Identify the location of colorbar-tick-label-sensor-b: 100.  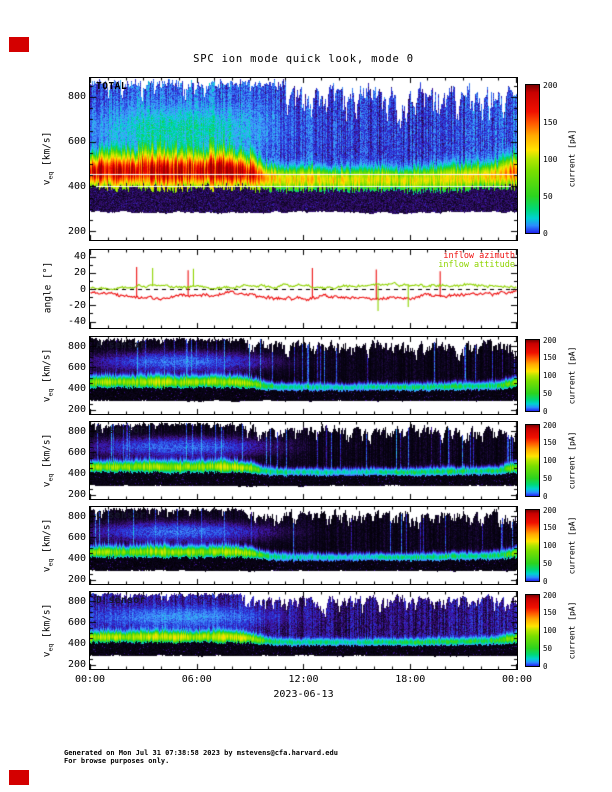
(550, 460).